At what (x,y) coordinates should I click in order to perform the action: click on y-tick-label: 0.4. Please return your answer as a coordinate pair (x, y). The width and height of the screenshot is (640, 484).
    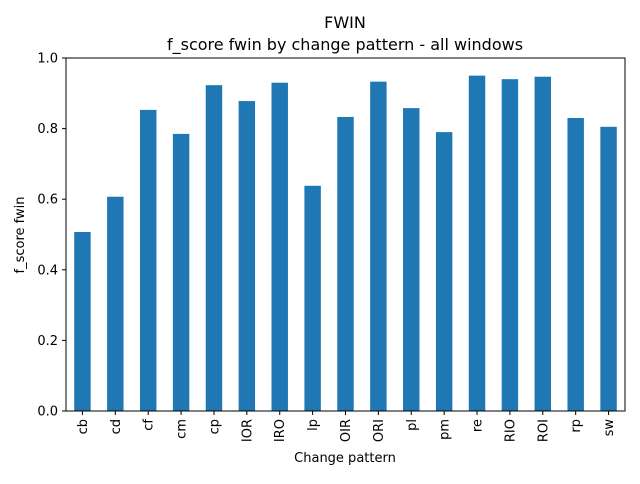
    Looking at the image, I should click on (47, 270).